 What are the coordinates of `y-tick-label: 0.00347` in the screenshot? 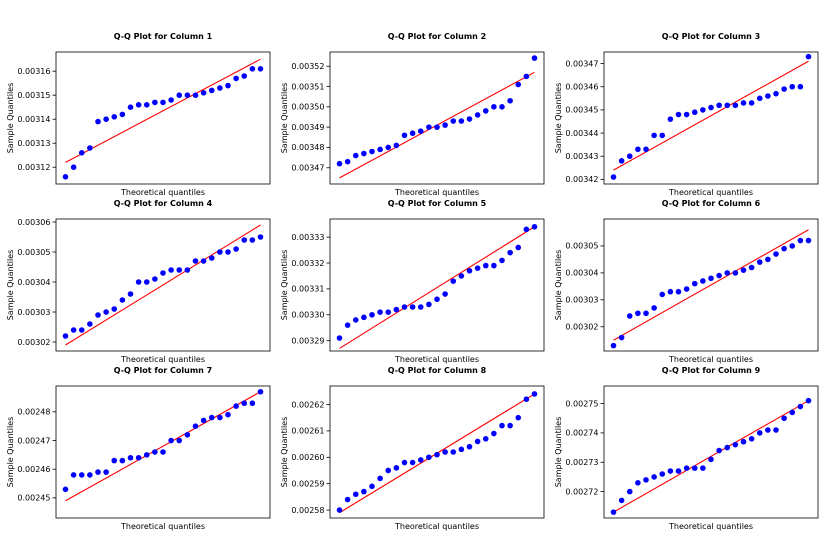 It's located at (581, 63).